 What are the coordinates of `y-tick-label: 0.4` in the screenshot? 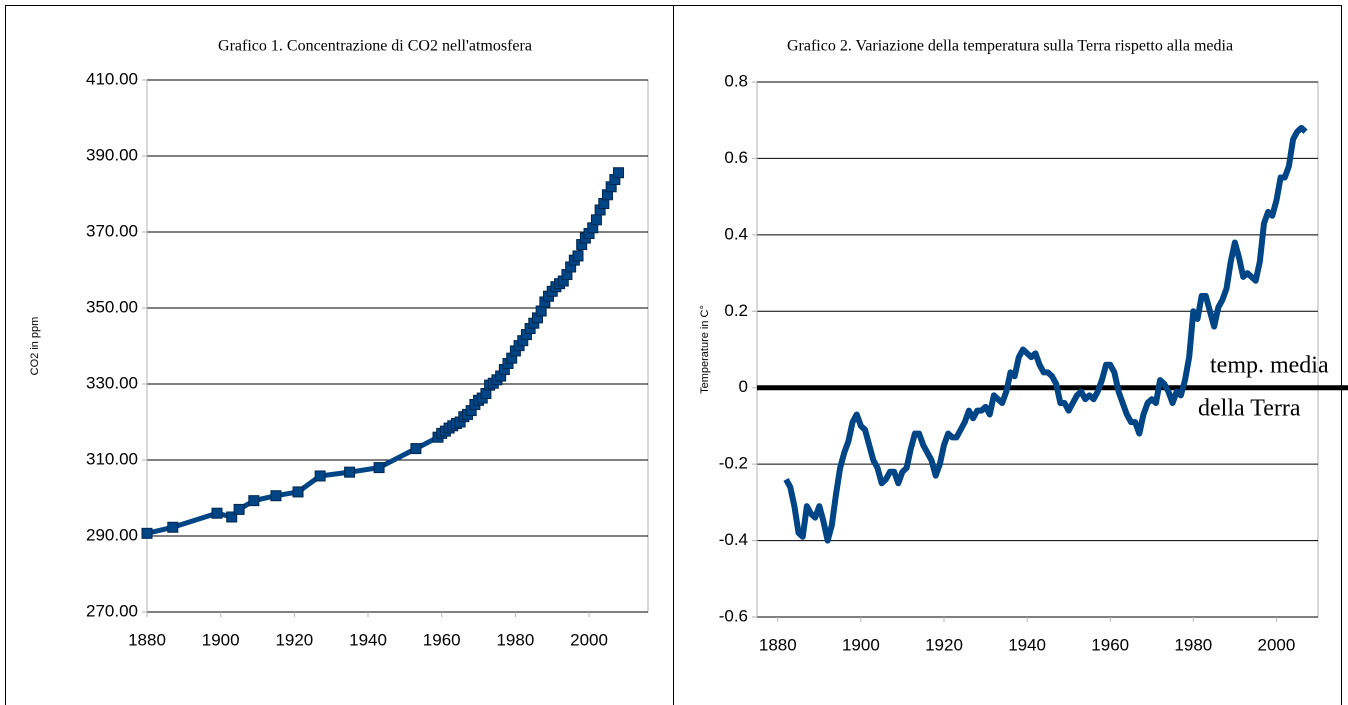 It's located at (736, 233).